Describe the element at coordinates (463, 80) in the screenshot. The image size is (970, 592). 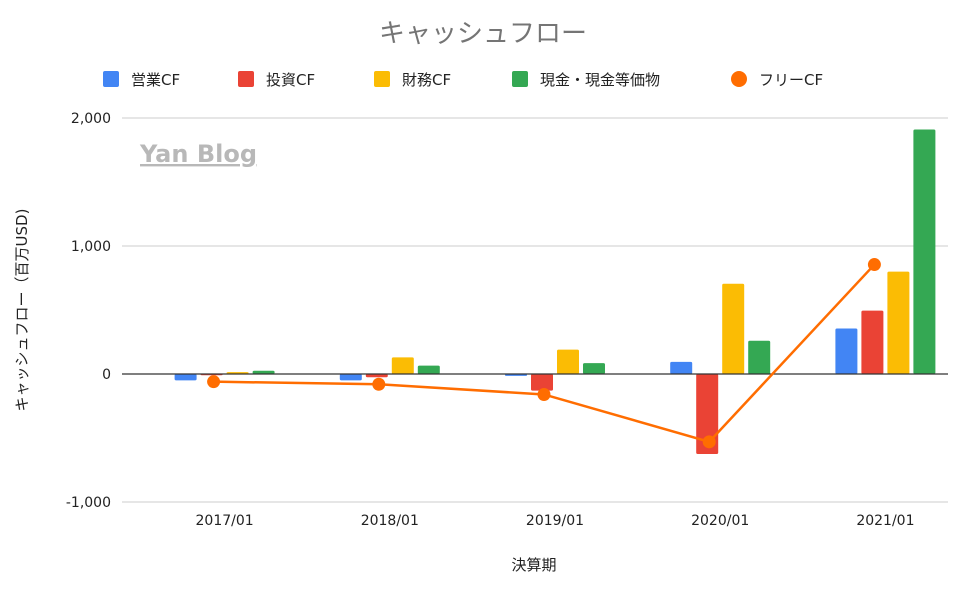
I see `legend: 営業CF 投資CF 財務CF 現金・現金等価物 フリーCF` at that location.